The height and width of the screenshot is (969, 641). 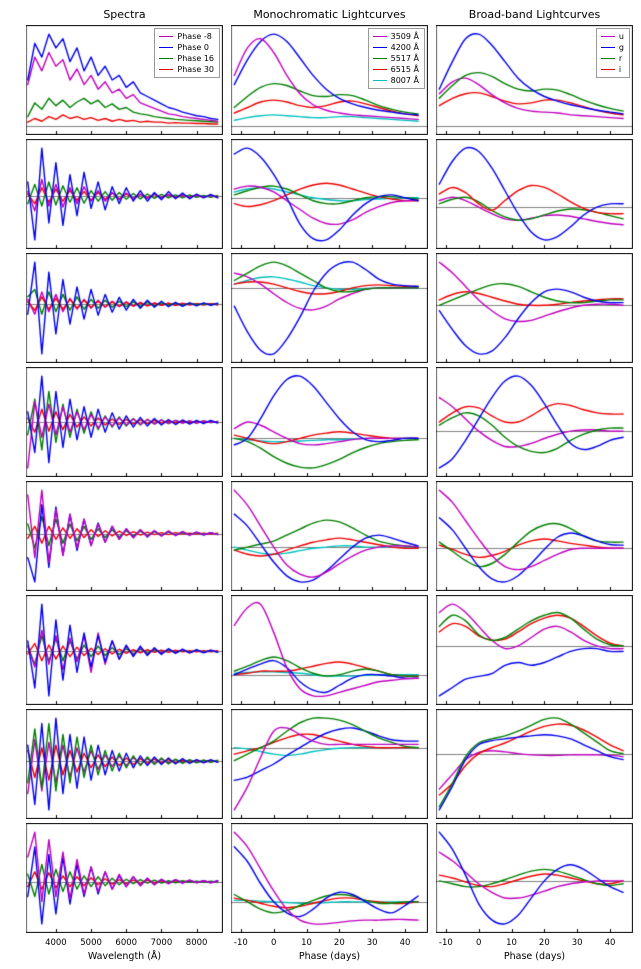 What do you see at coordinates (56, 943) in the screenshot?
I see `x-tick-label: 4000` at bounding box center [56, 943].